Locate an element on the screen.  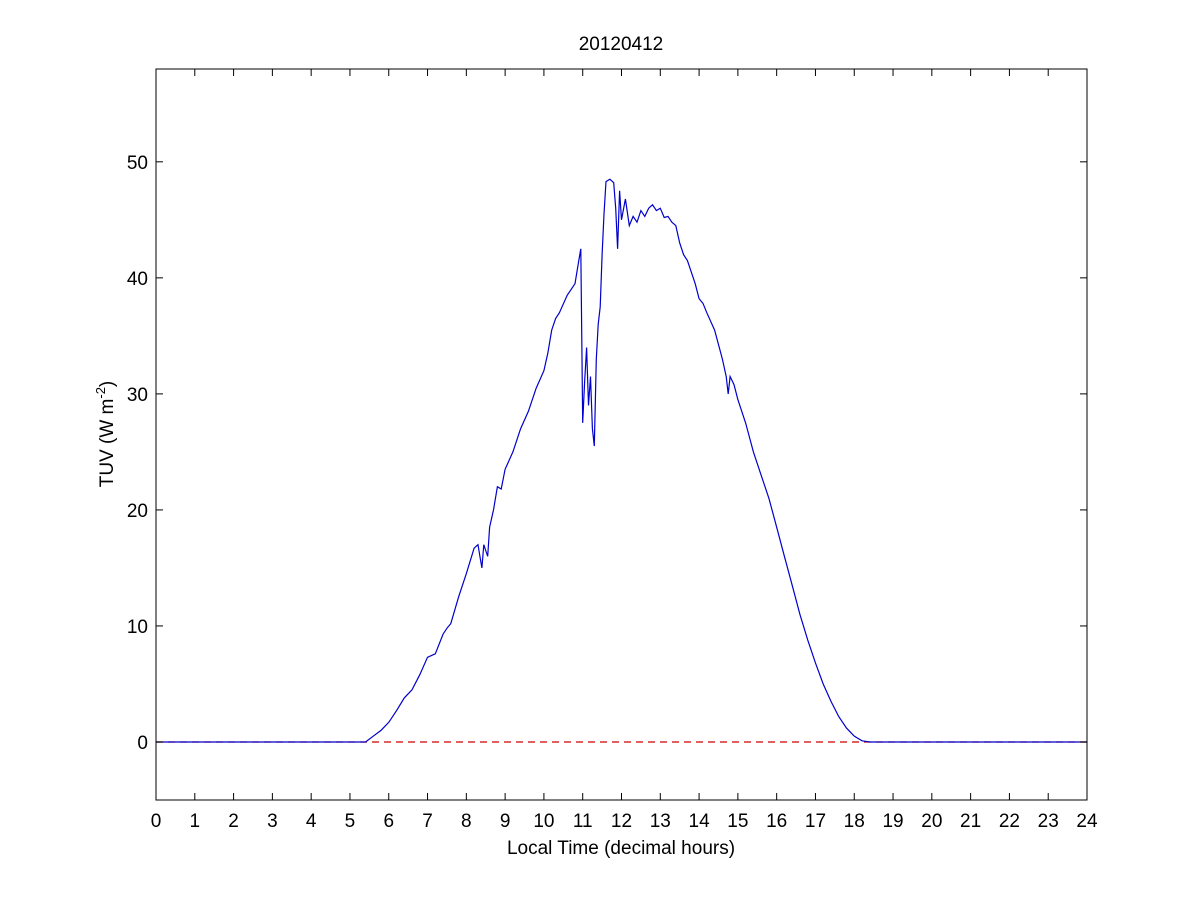
x-tick-label: 19 is located at coordinates (892, 821).